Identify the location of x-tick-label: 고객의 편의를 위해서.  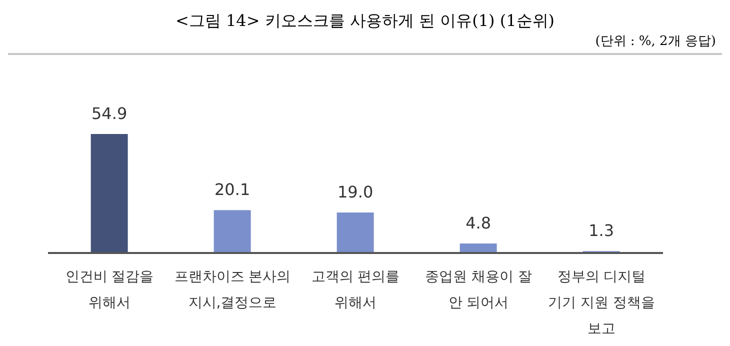
(355, 290).